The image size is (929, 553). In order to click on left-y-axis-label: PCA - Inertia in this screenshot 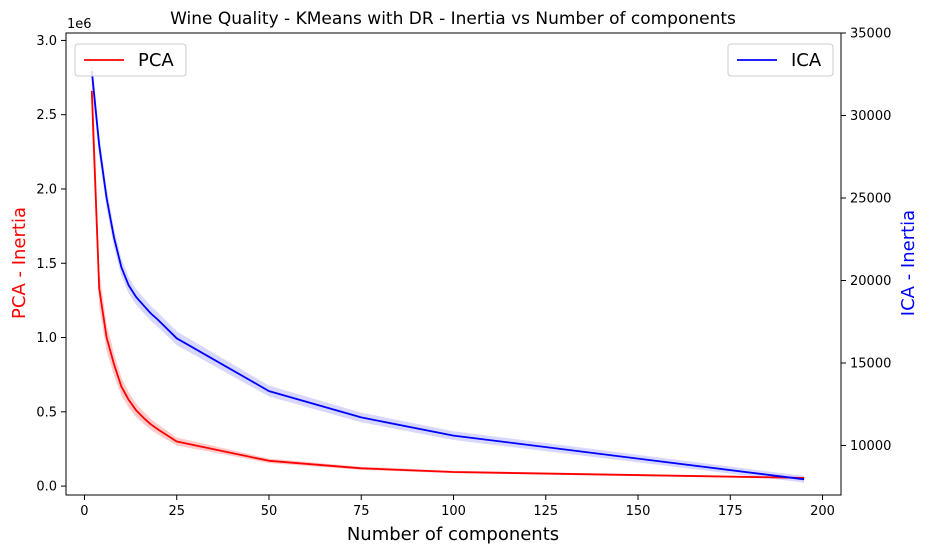, I will do `click(19, 263)`.